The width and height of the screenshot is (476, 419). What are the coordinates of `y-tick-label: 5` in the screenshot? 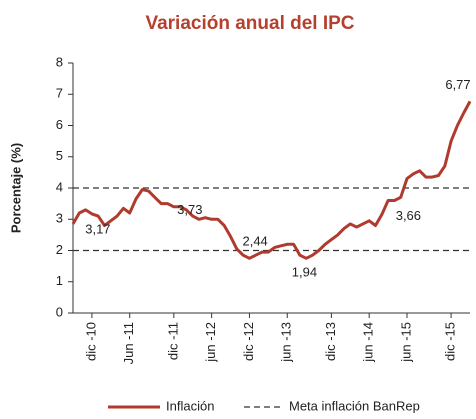 It's located at (59, 155).